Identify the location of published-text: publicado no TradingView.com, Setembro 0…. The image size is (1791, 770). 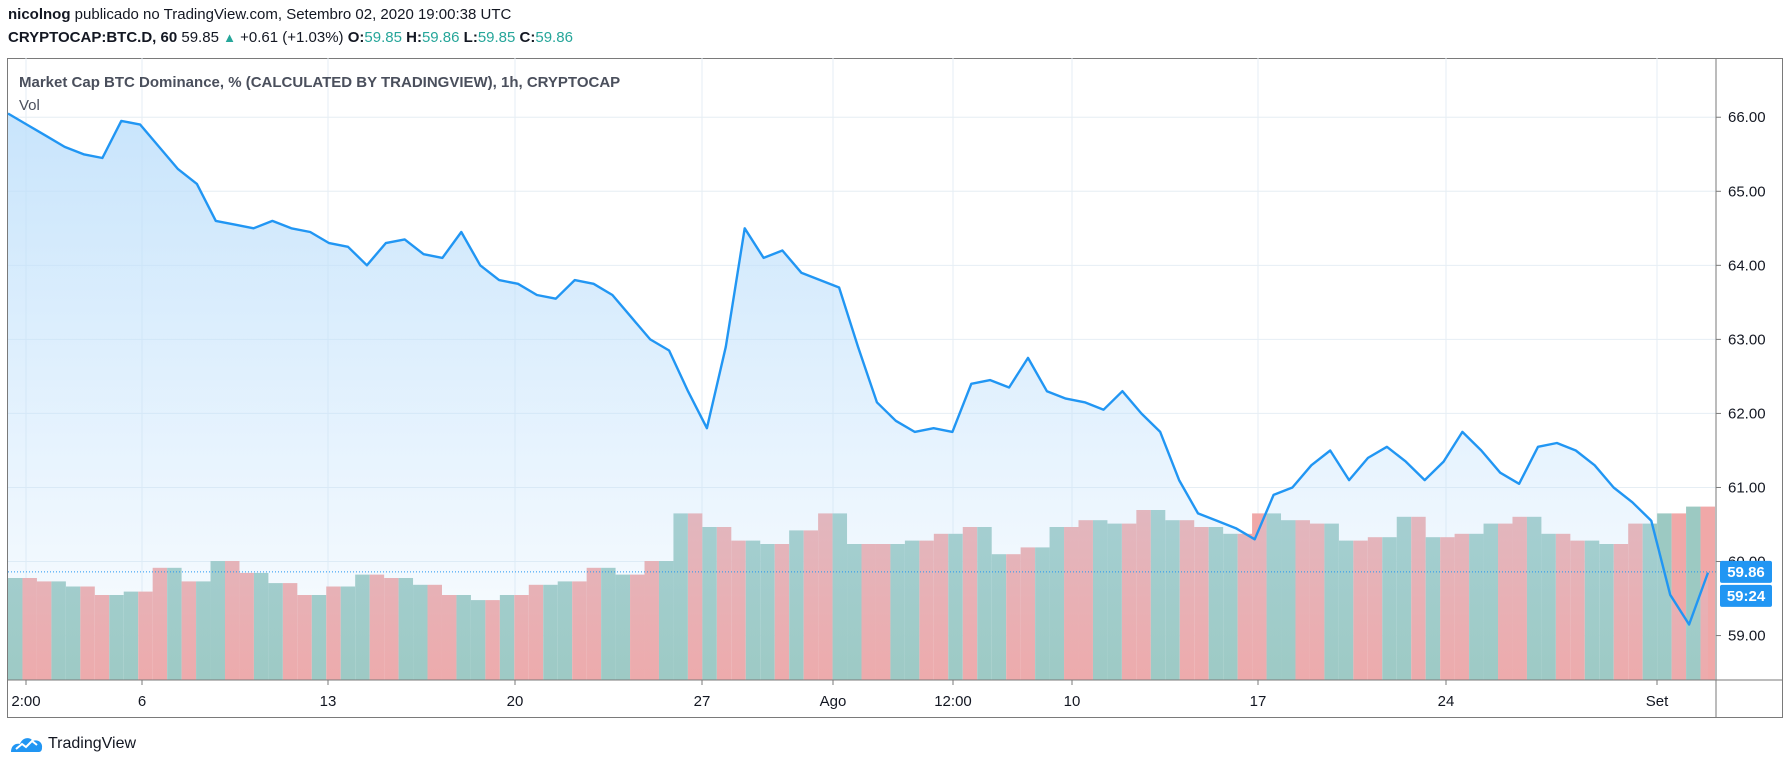
(293, 14).